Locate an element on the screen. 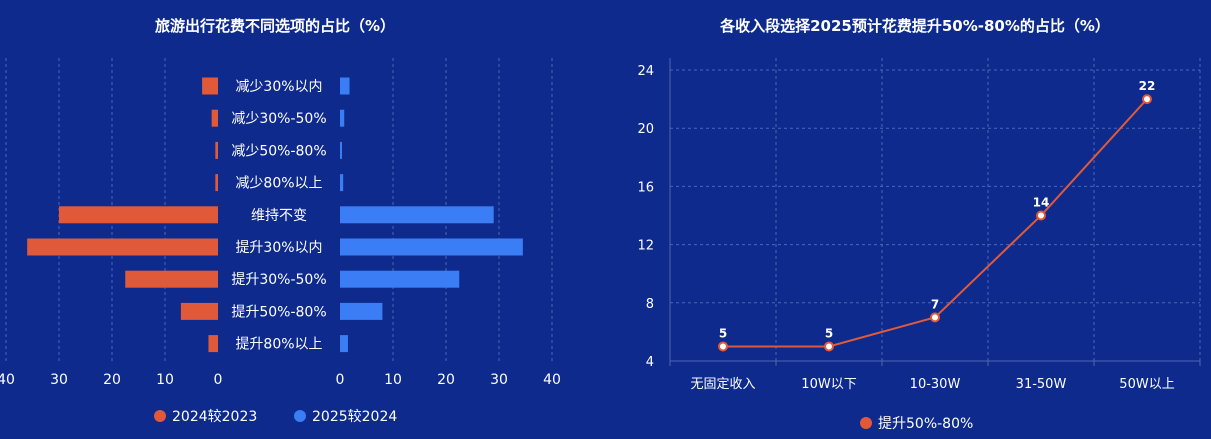 The height and width of the screenshot is (439, 1211). legend-item-increase: 提升50%-80% is located at coordinates (916, 424).